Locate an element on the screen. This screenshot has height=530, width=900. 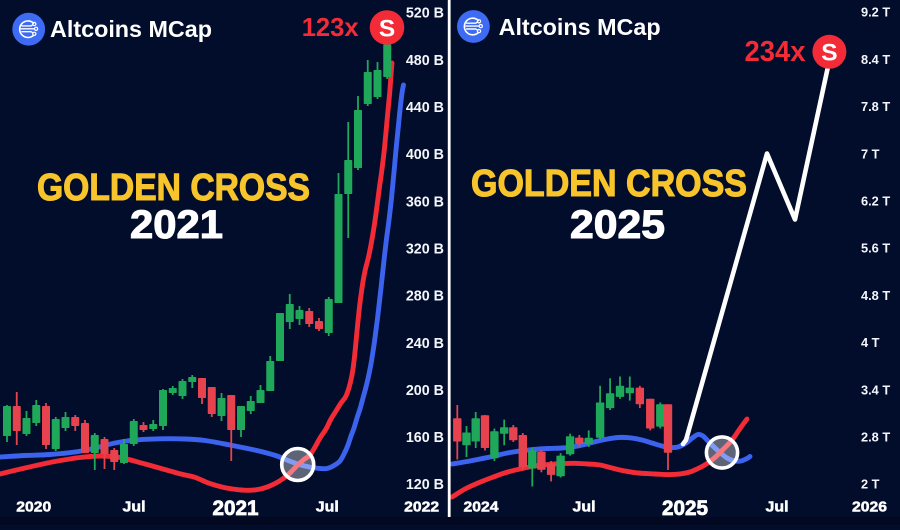
svg-text: 2026 is located at coordinates (869, 508).